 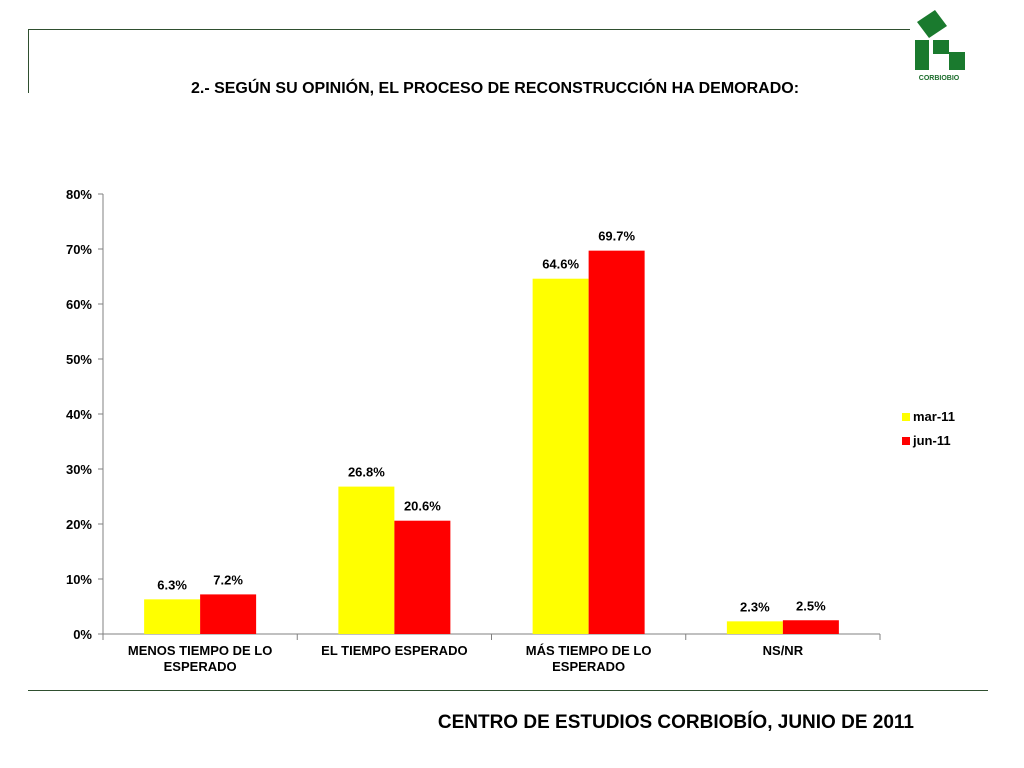 I want to click on x-category-label: MENOS TIEMPO DE LO, so click(x=200, y=650).